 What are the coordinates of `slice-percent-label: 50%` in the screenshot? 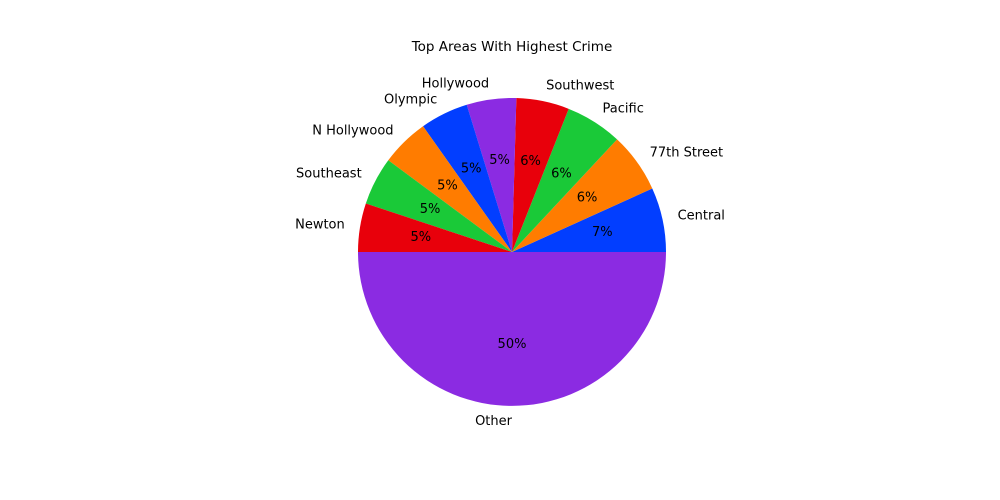 It's located at (512, 344).